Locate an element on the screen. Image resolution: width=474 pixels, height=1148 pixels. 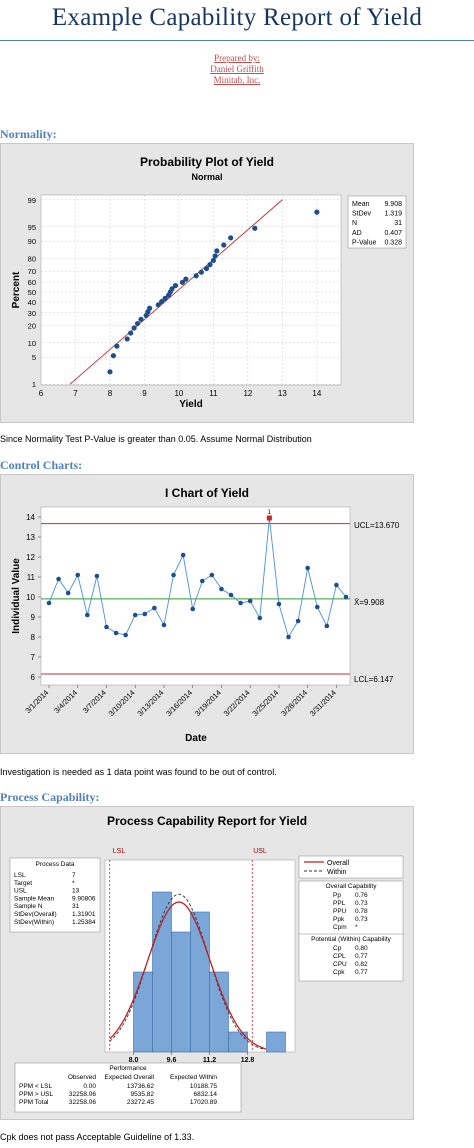
normality-heading: Normality: is located at coordinates (28, 134).